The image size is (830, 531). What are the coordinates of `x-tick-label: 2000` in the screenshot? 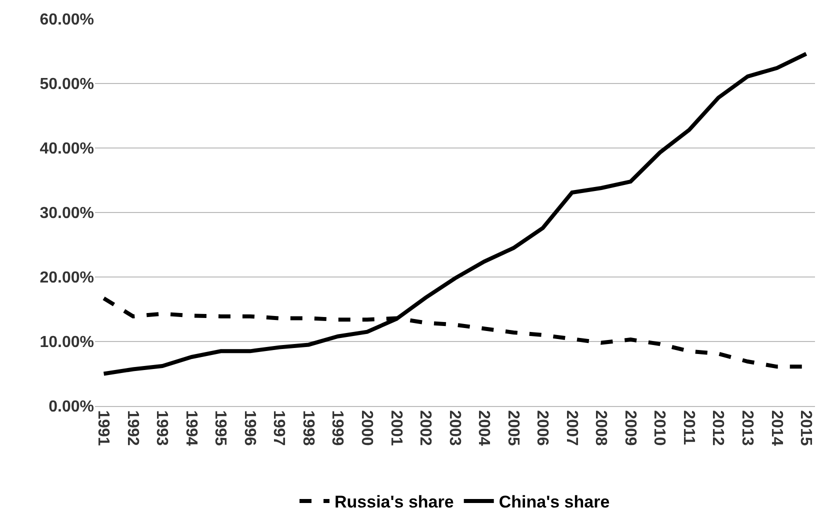 It's located at (366, 428).